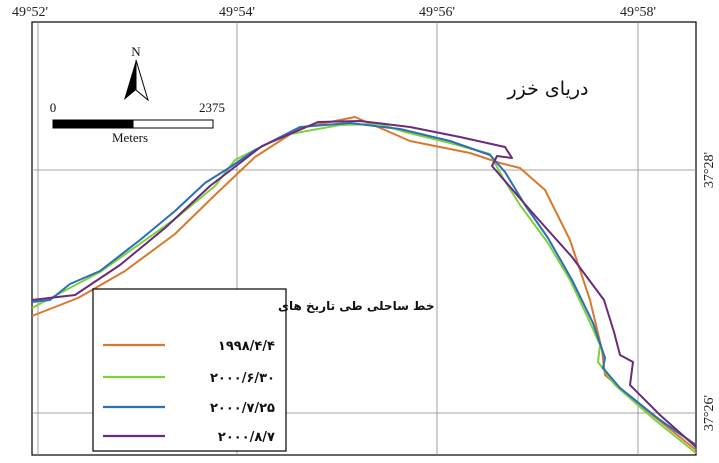  I want to click on sea-label: دریای خزر, so click(547, 89).